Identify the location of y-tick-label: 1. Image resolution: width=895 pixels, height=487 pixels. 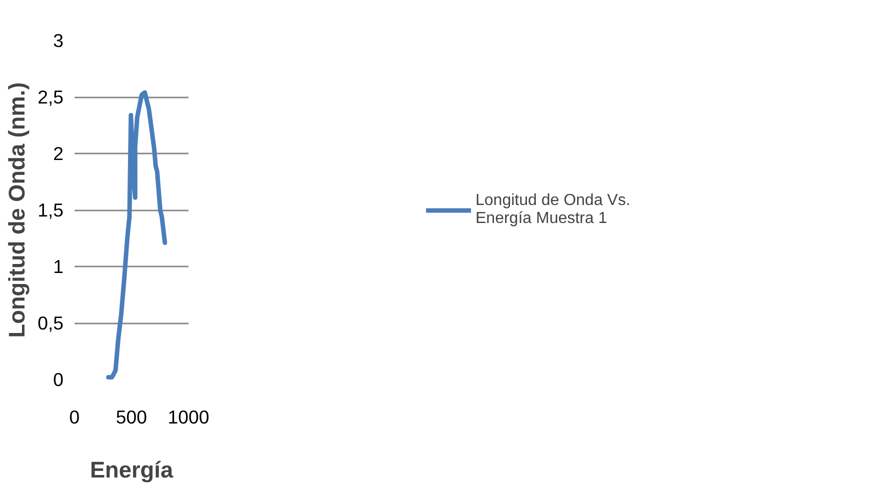
(58, 266).